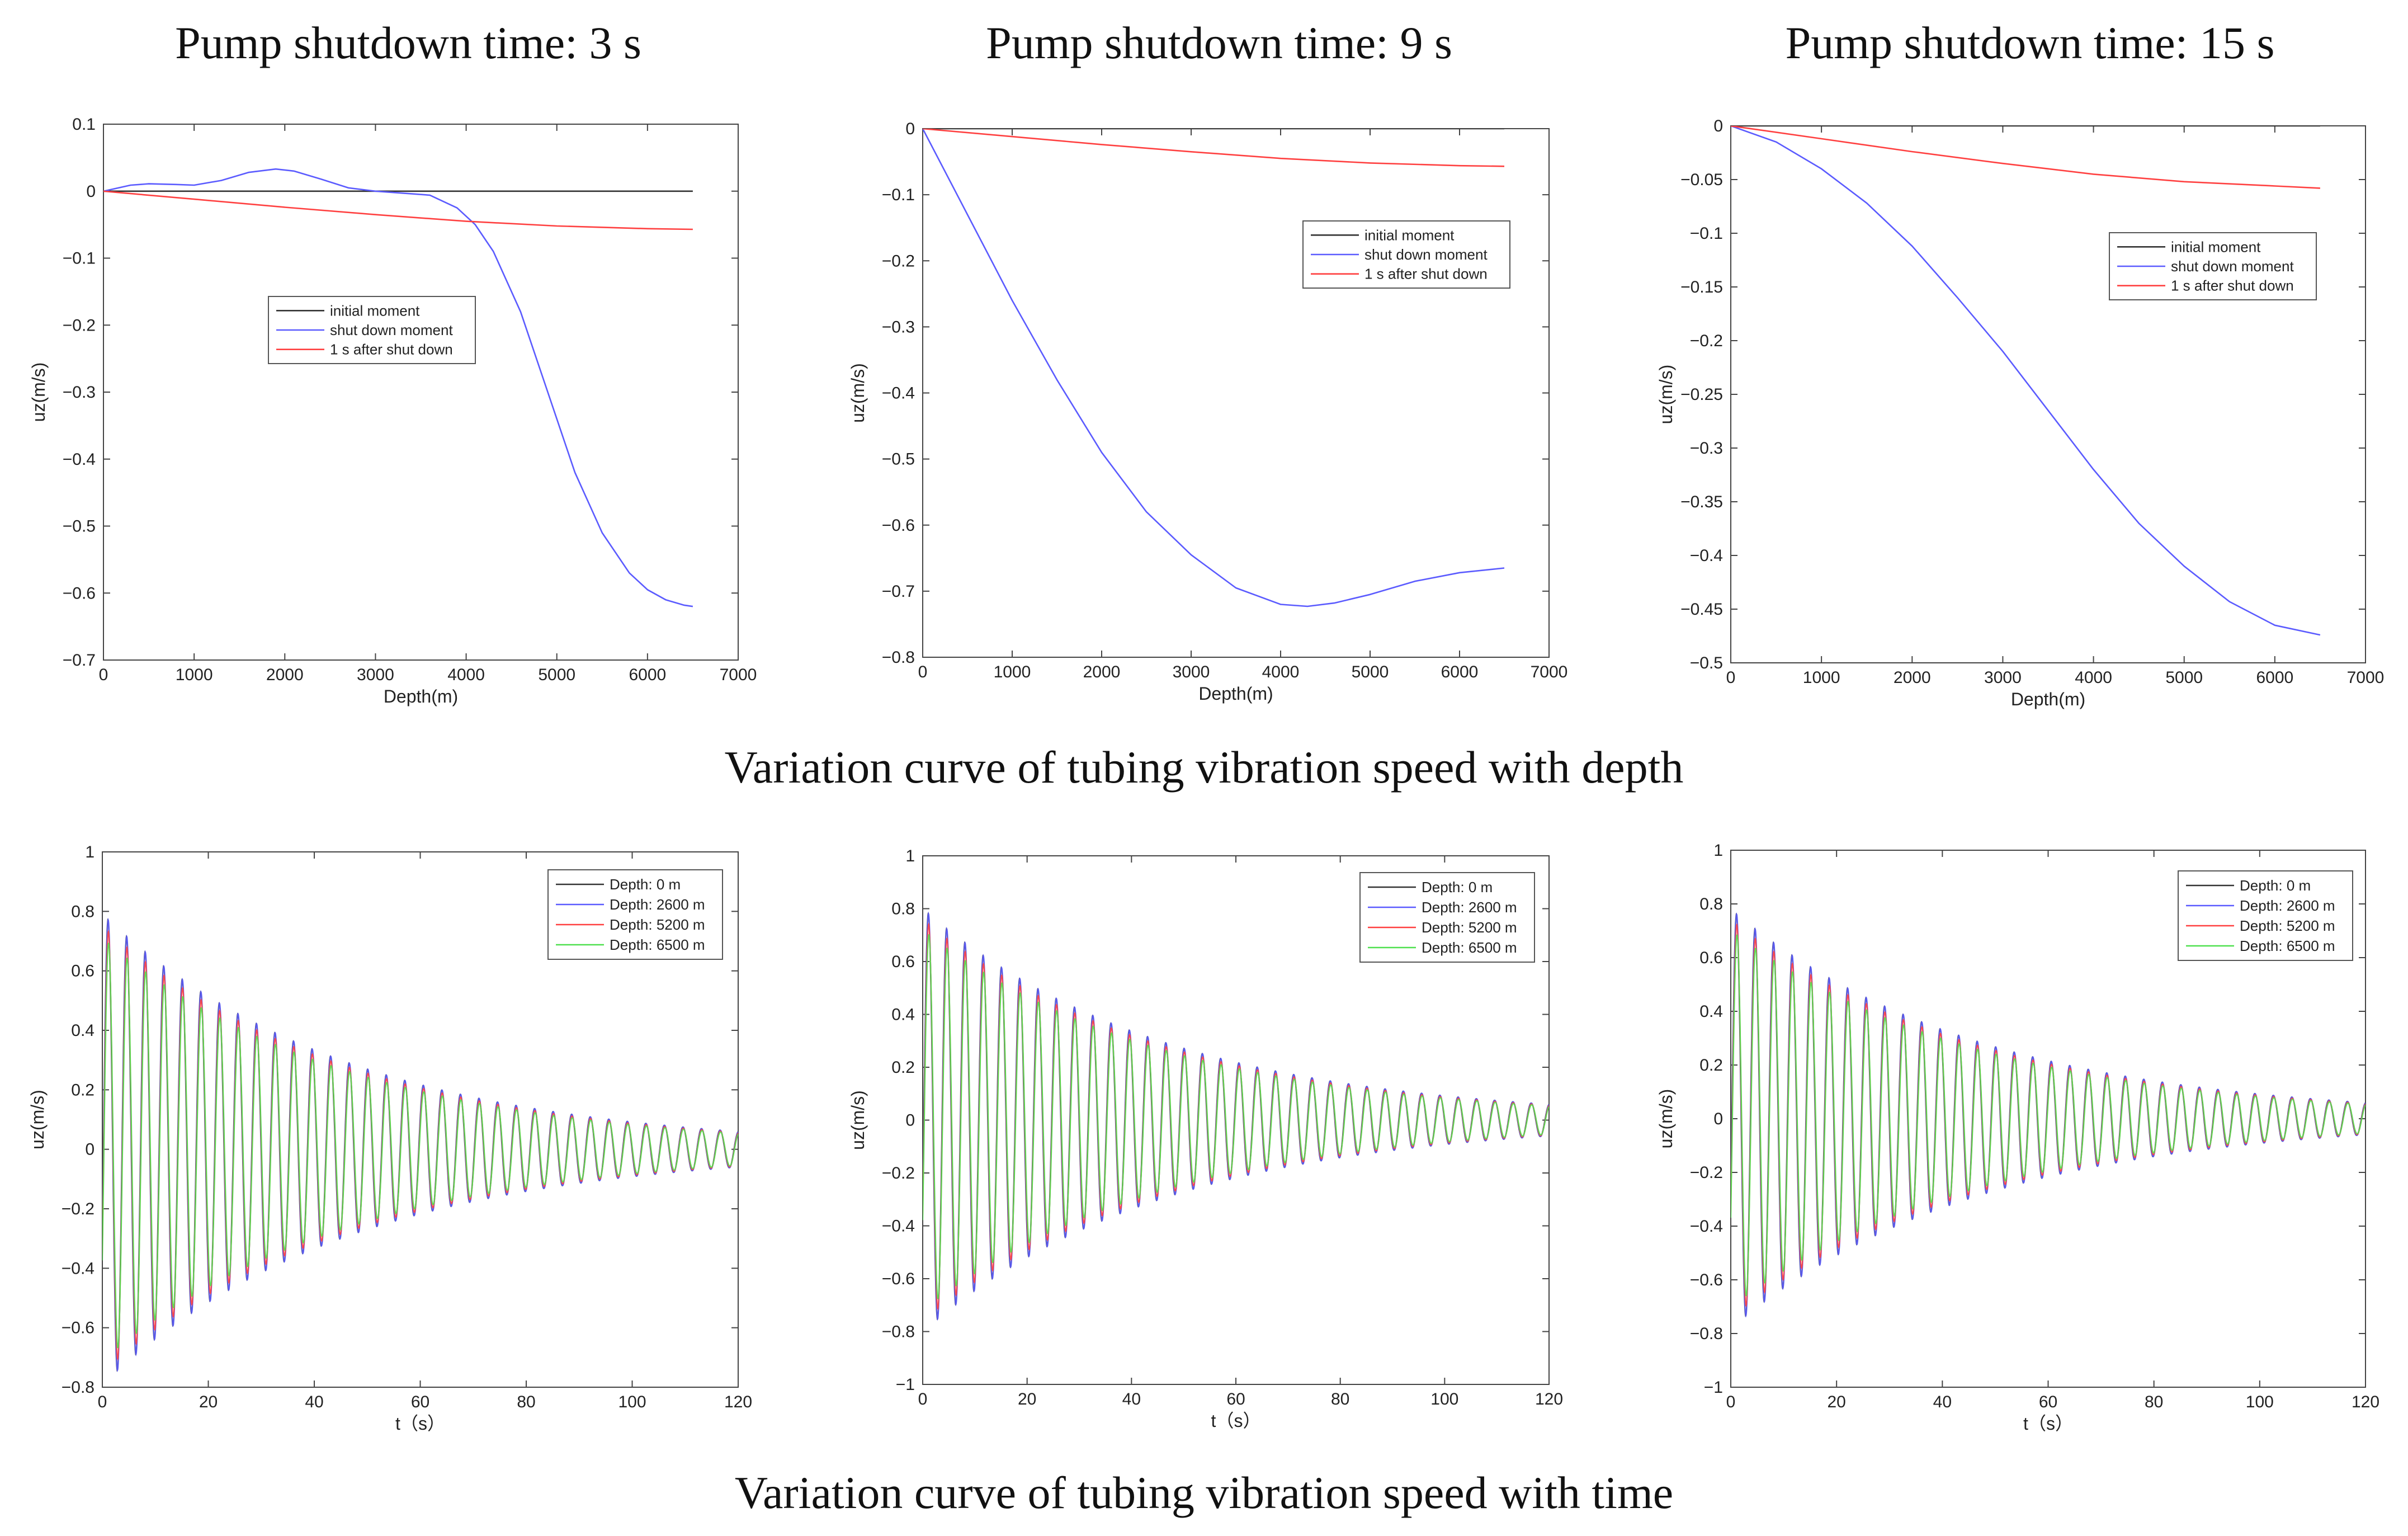 The width and height of the screenshot is (2408, 1536). I want to click on y-tick-label: −1, so click(1714, 1387).